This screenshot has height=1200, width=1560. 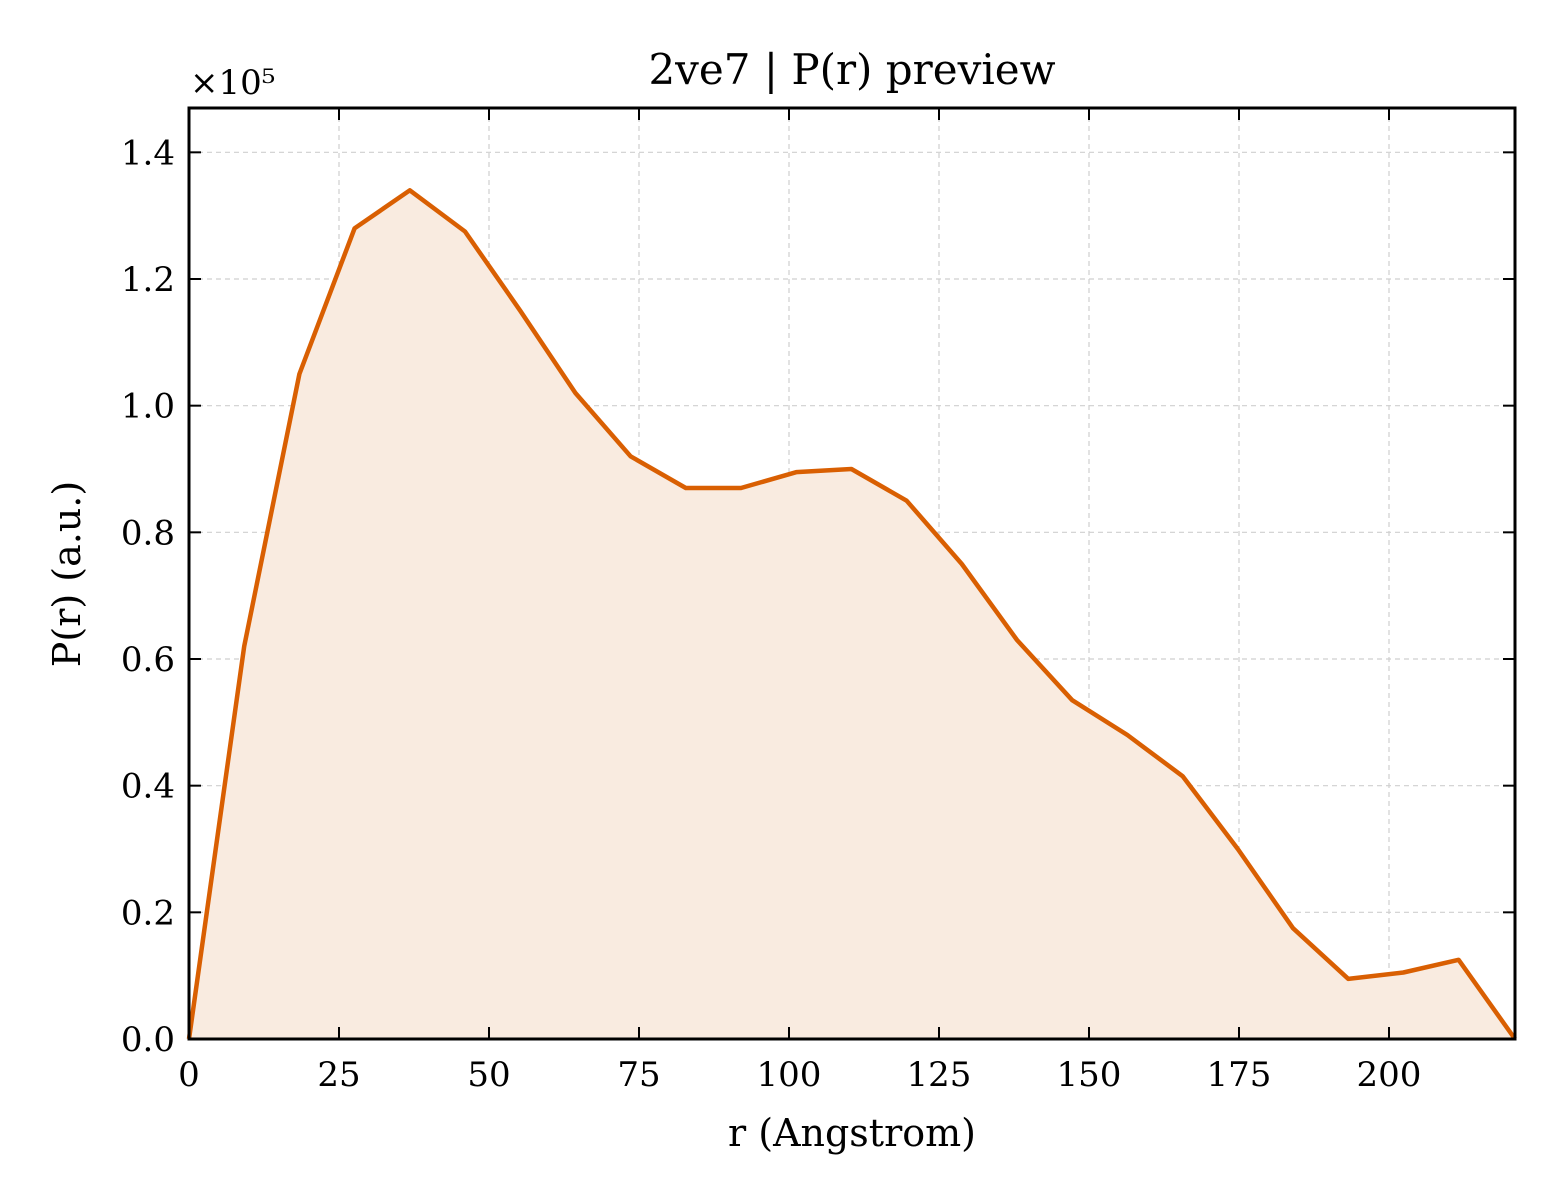 What do you see at coordinates (488, 1075) in the screenshot?
I see `x-tick-label-2: 50` at bounding box center [488, 1075].